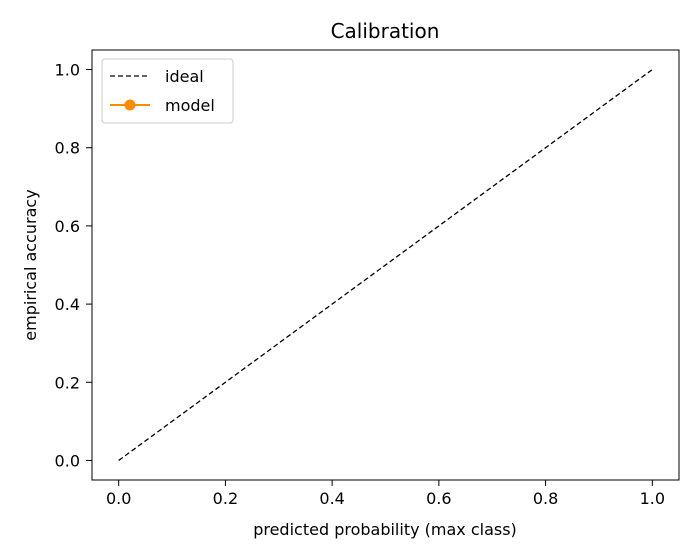 This screenshot has height=560, width=700. What do you see at coordinates (118, 498) in the screenshot?
I see `x-tick-label: 0.0` at bounding box center [118, 498].